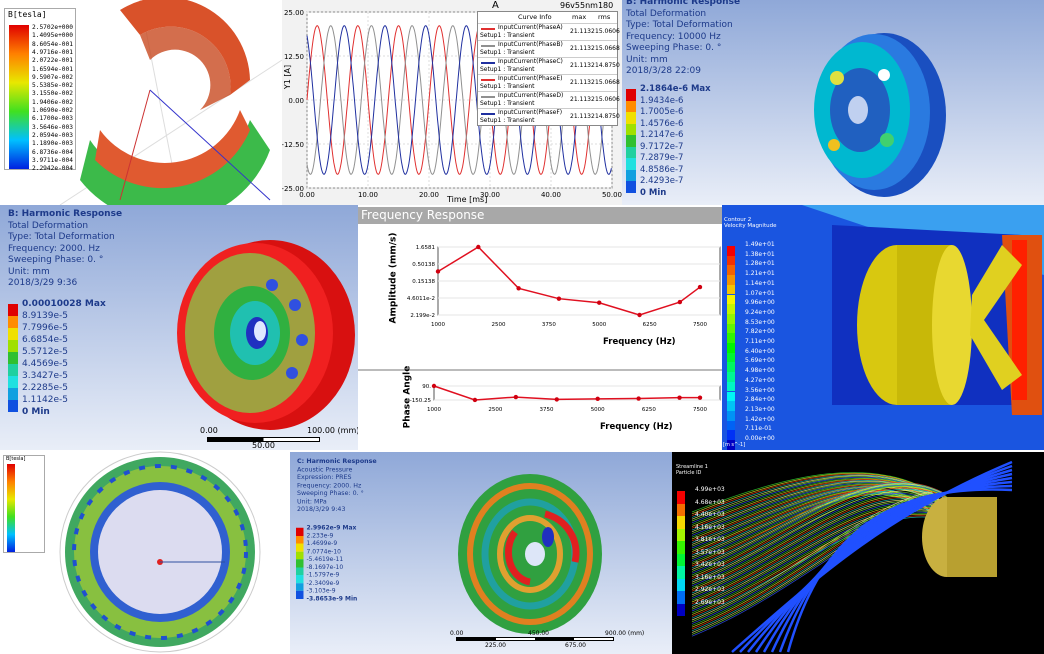 Image resolution: width=1044 pixels, height=654 pixels. I want to click on legend-value: 2.0722e-001, so click(52, 61).